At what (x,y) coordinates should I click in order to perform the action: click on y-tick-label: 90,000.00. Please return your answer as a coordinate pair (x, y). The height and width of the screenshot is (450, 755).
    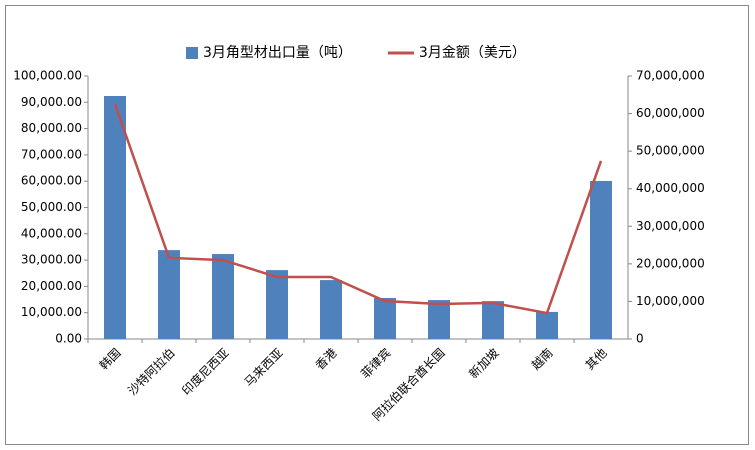
    Looking at the image, I should click on (51, 102).